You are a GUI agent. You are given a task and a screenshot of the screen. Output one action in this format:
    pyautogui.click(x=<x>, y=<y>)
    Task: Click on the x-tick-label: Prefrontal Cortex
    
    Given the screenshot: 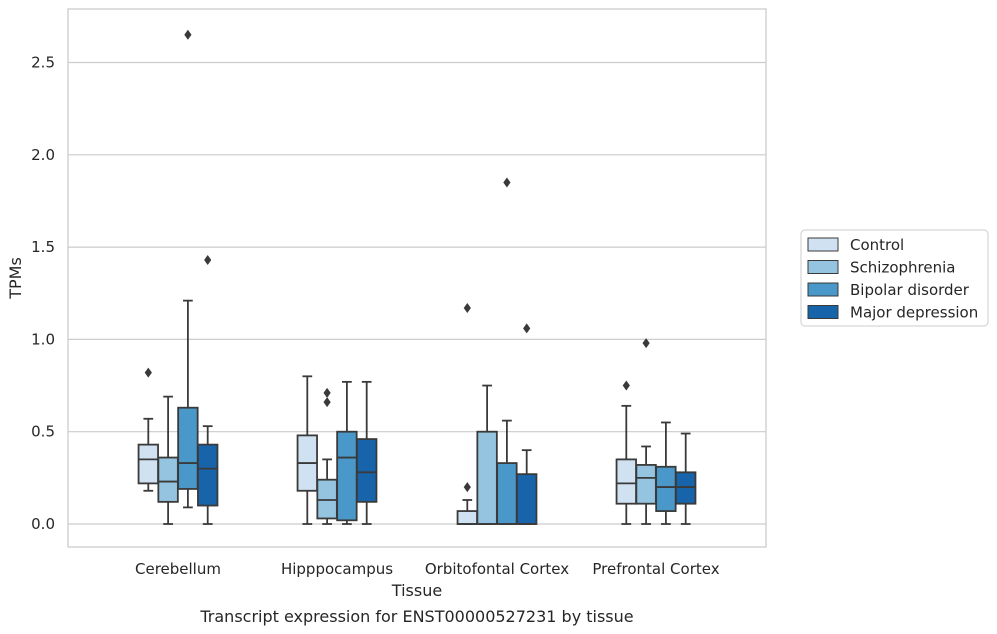 What is the action you would take?
    pyautogui.click(x=655, y=569)
    